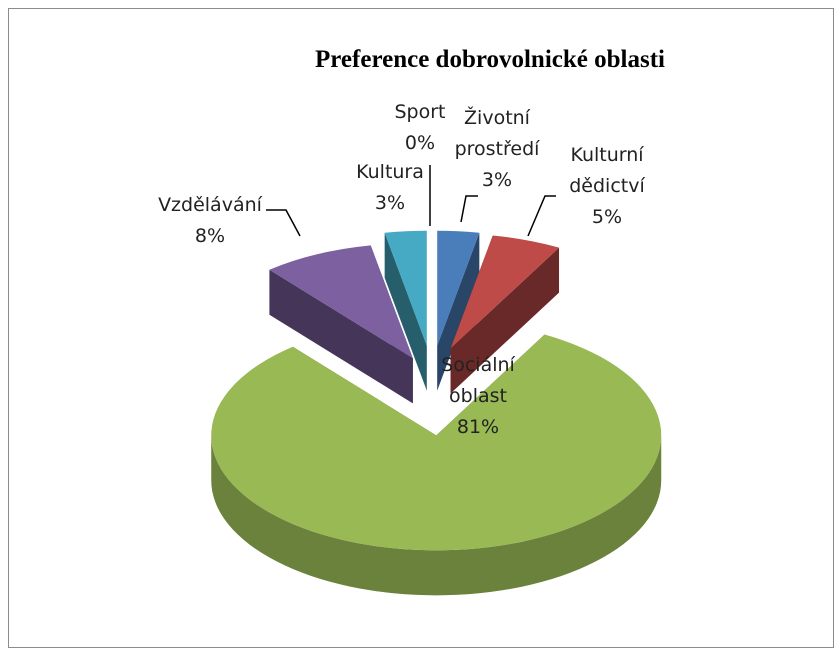 Image resolution: width=840 pixels, height=648 pixels. What do you see at coordinates (420, 128) in the screenshot?
I see `data-label: Sport 0%` at bounding box center [420, 128].